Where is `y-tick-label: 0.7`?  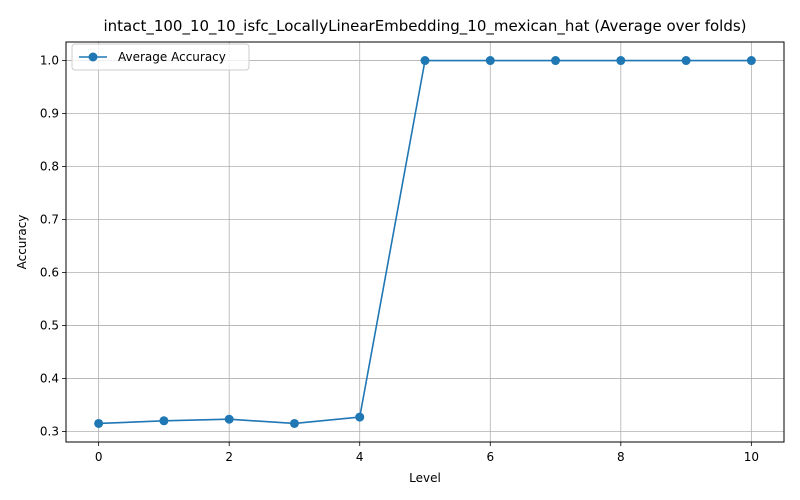 y-tick-label: 0.7 is located at coordinates (49, 219).